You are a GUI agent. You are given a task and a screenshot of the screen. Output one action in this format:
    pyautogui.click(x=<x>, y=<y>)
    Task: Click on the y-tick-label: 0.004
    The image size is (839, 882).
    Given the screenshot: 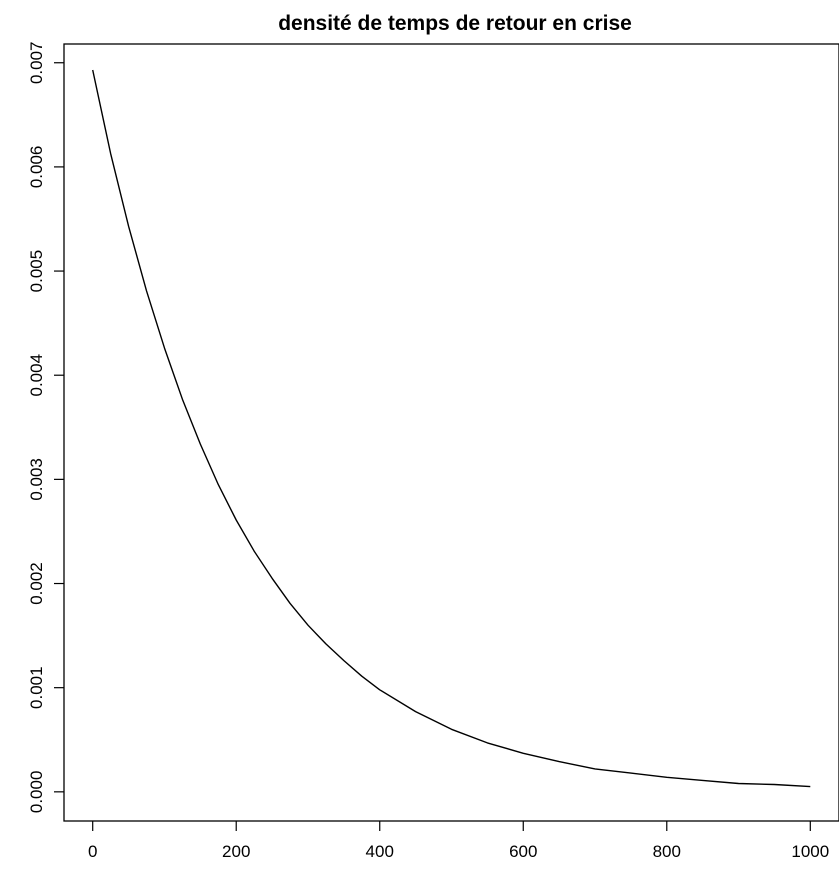 What is the action you would take?
    pyautogui.click(x=36, y=375)
    